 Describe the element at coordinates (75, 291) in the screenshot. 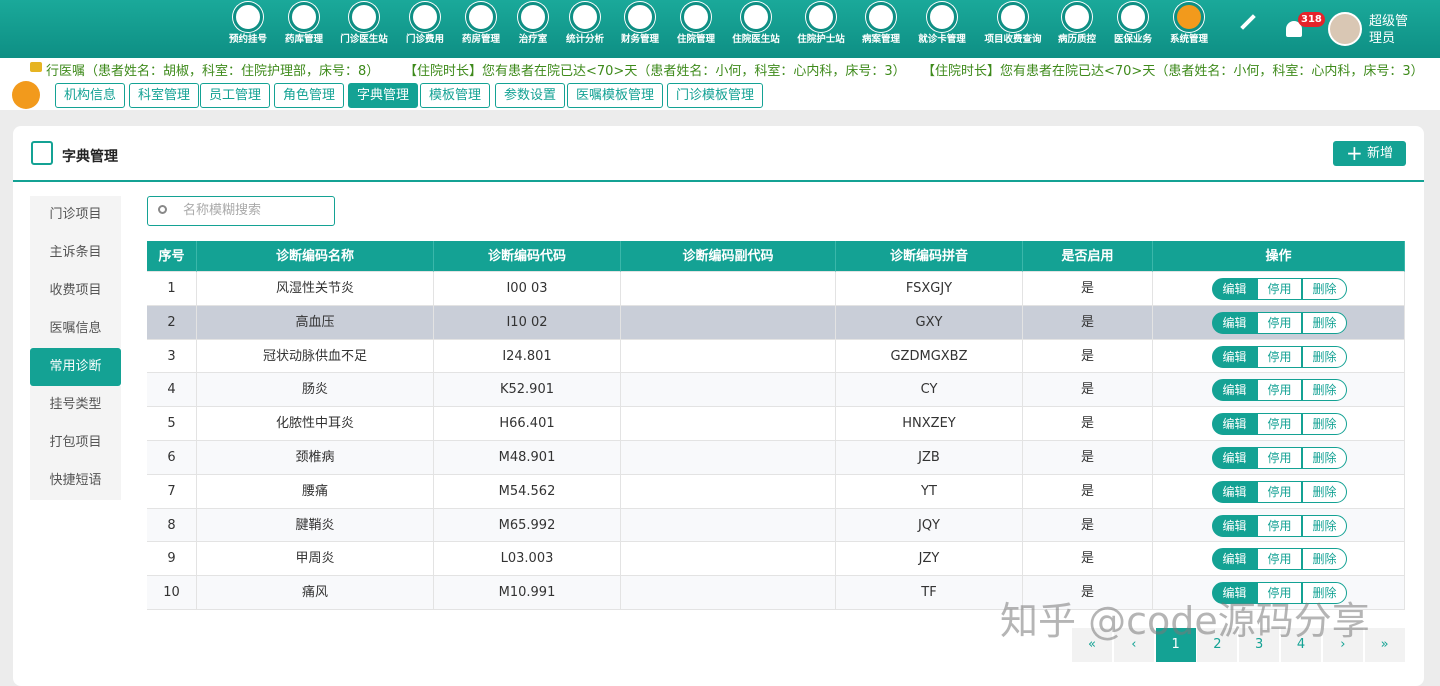

I see `side-menu-item: 收费项目` at that location.